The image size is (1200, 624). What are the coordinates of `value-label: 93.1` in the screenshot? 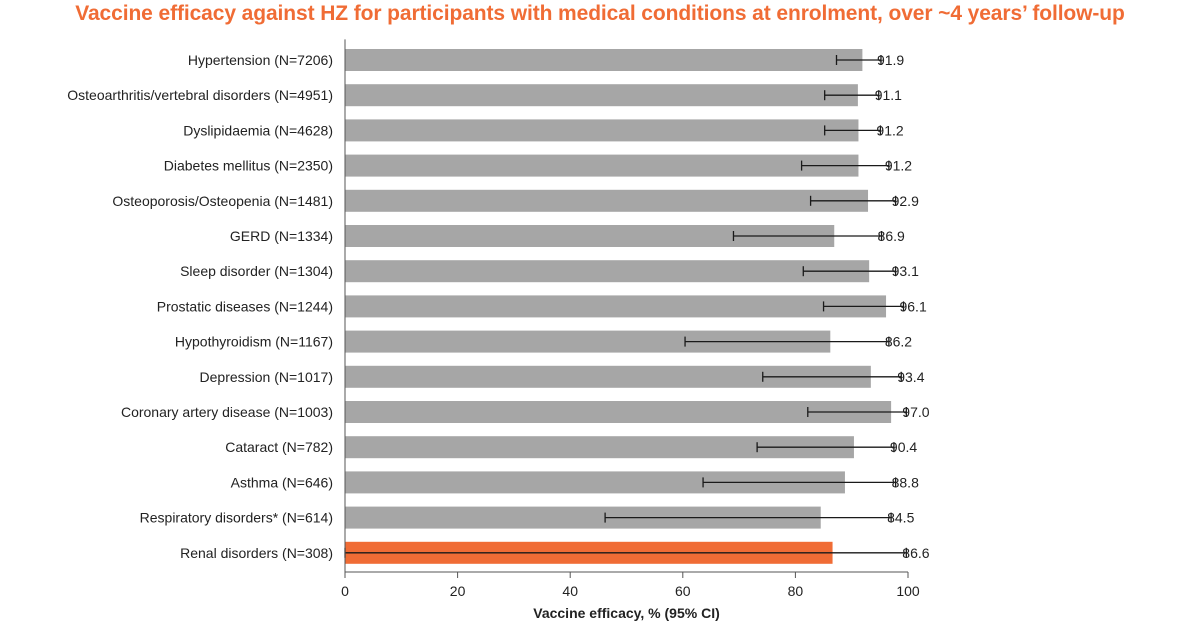 It's located at (905, 271).